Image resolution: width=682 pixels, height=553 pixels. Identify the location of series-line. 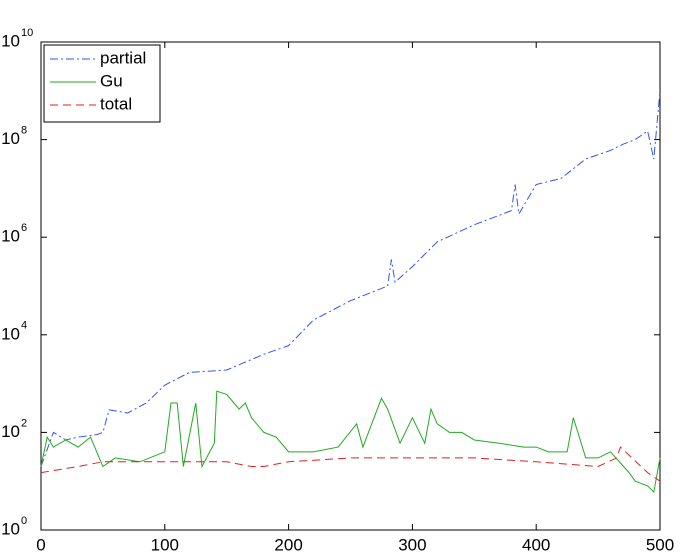
(350, 464).